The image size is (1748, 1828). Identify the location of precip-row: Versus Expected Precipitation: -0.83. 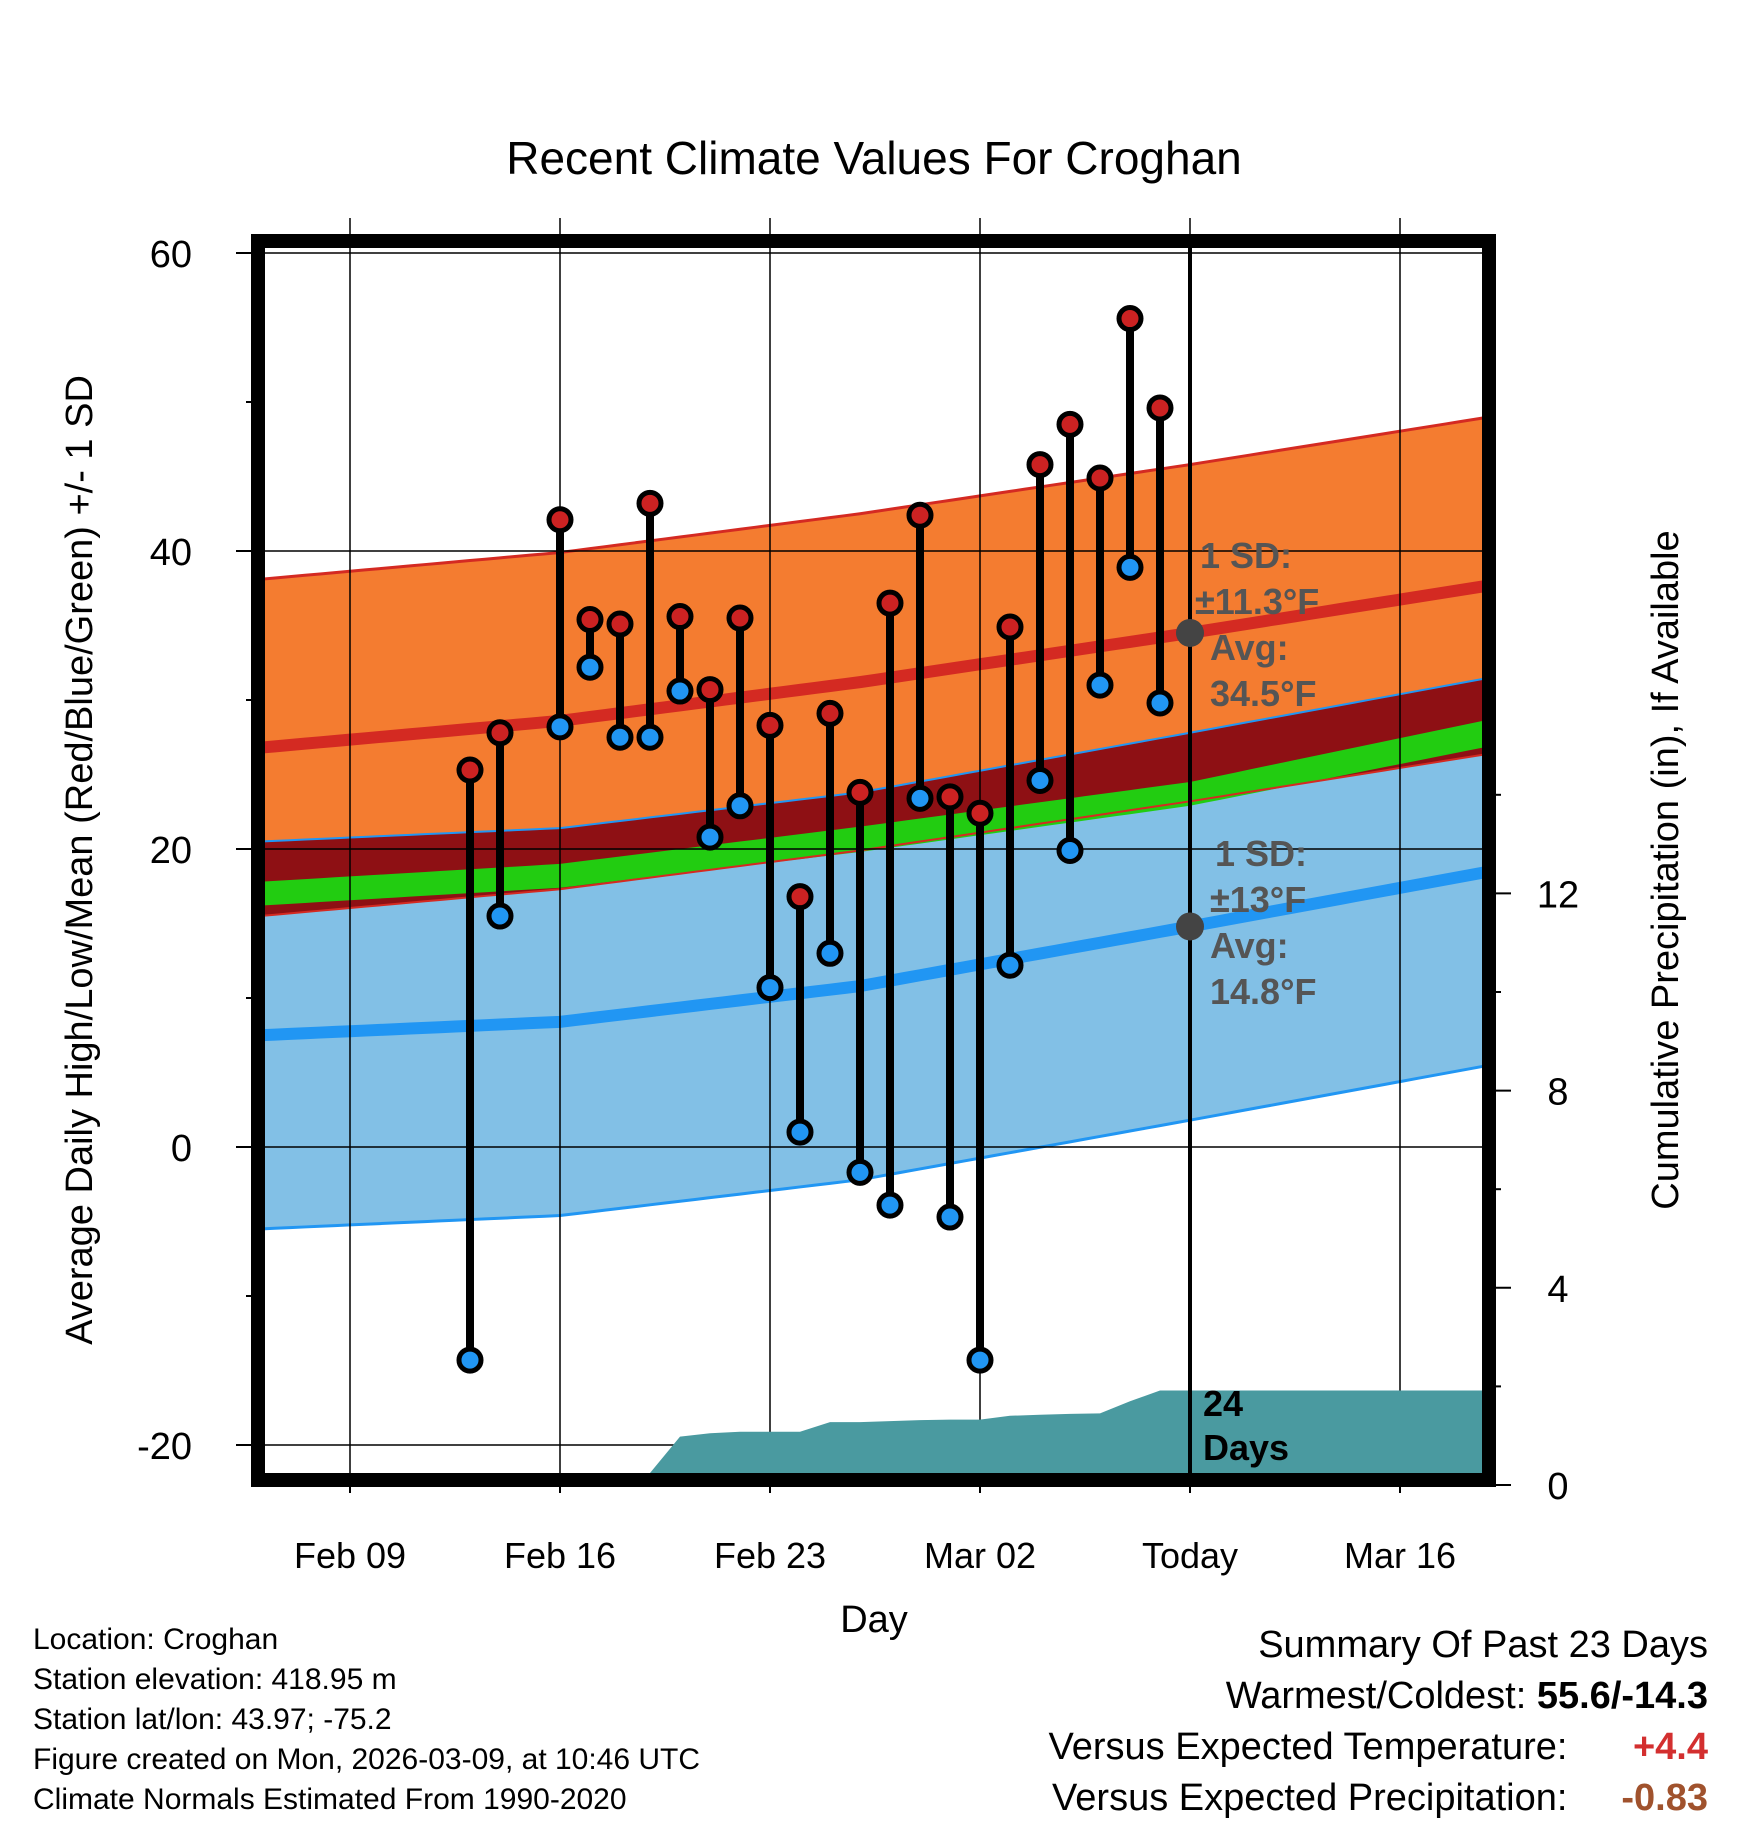
(1378, 1798).